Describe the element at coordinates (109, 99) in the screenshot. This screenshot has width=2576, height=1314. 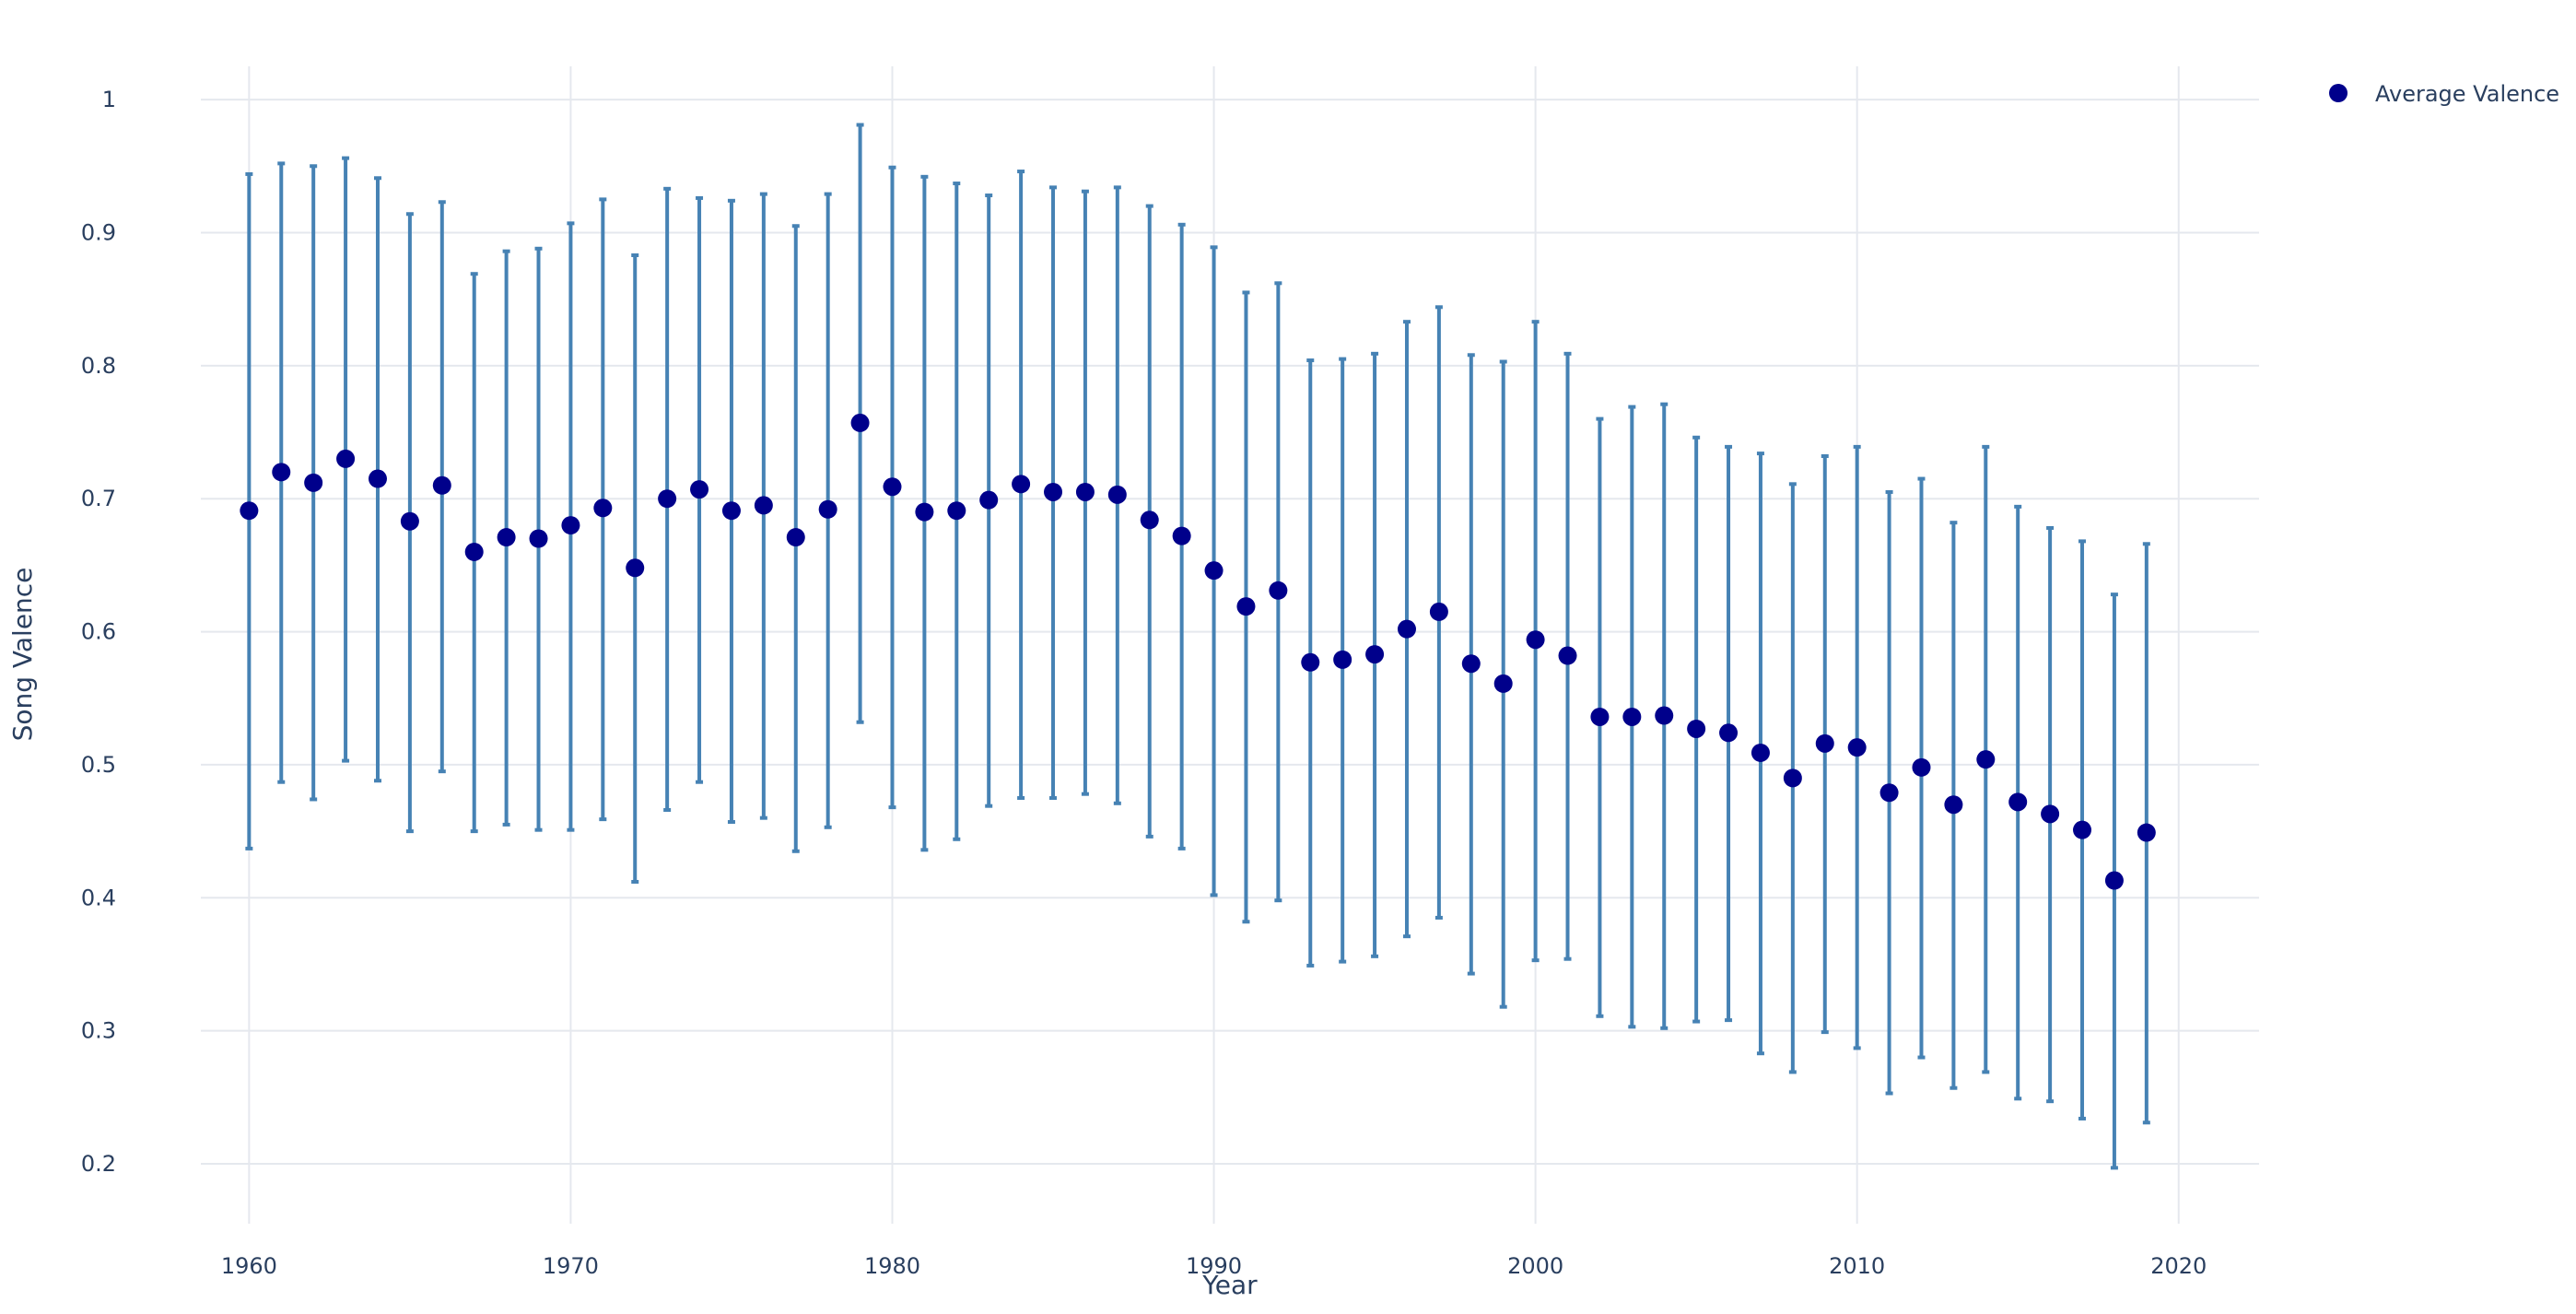
I see `y-tick-label: 1` at that location.